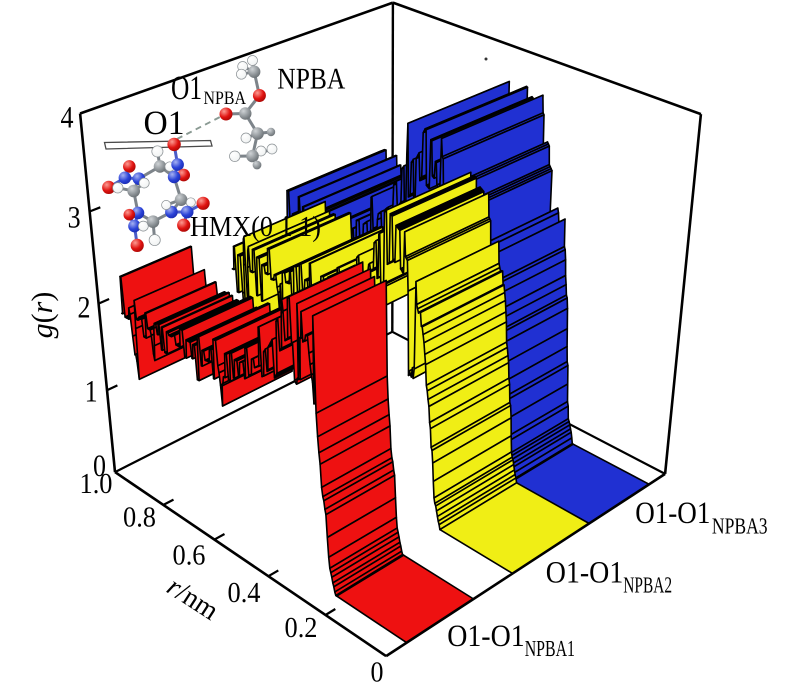  I want to click on svg-text: 3, so click(74, 216).